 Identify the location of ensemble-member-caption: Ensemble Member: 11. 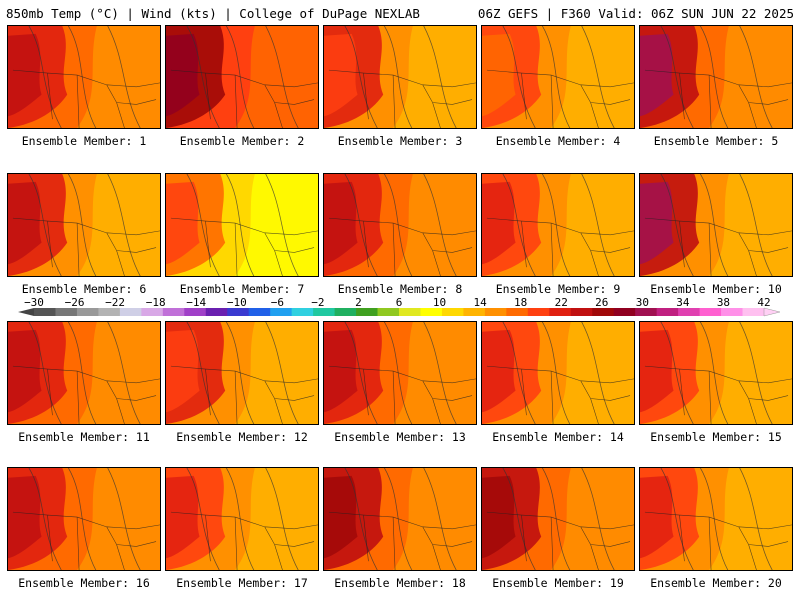
(84, 437).